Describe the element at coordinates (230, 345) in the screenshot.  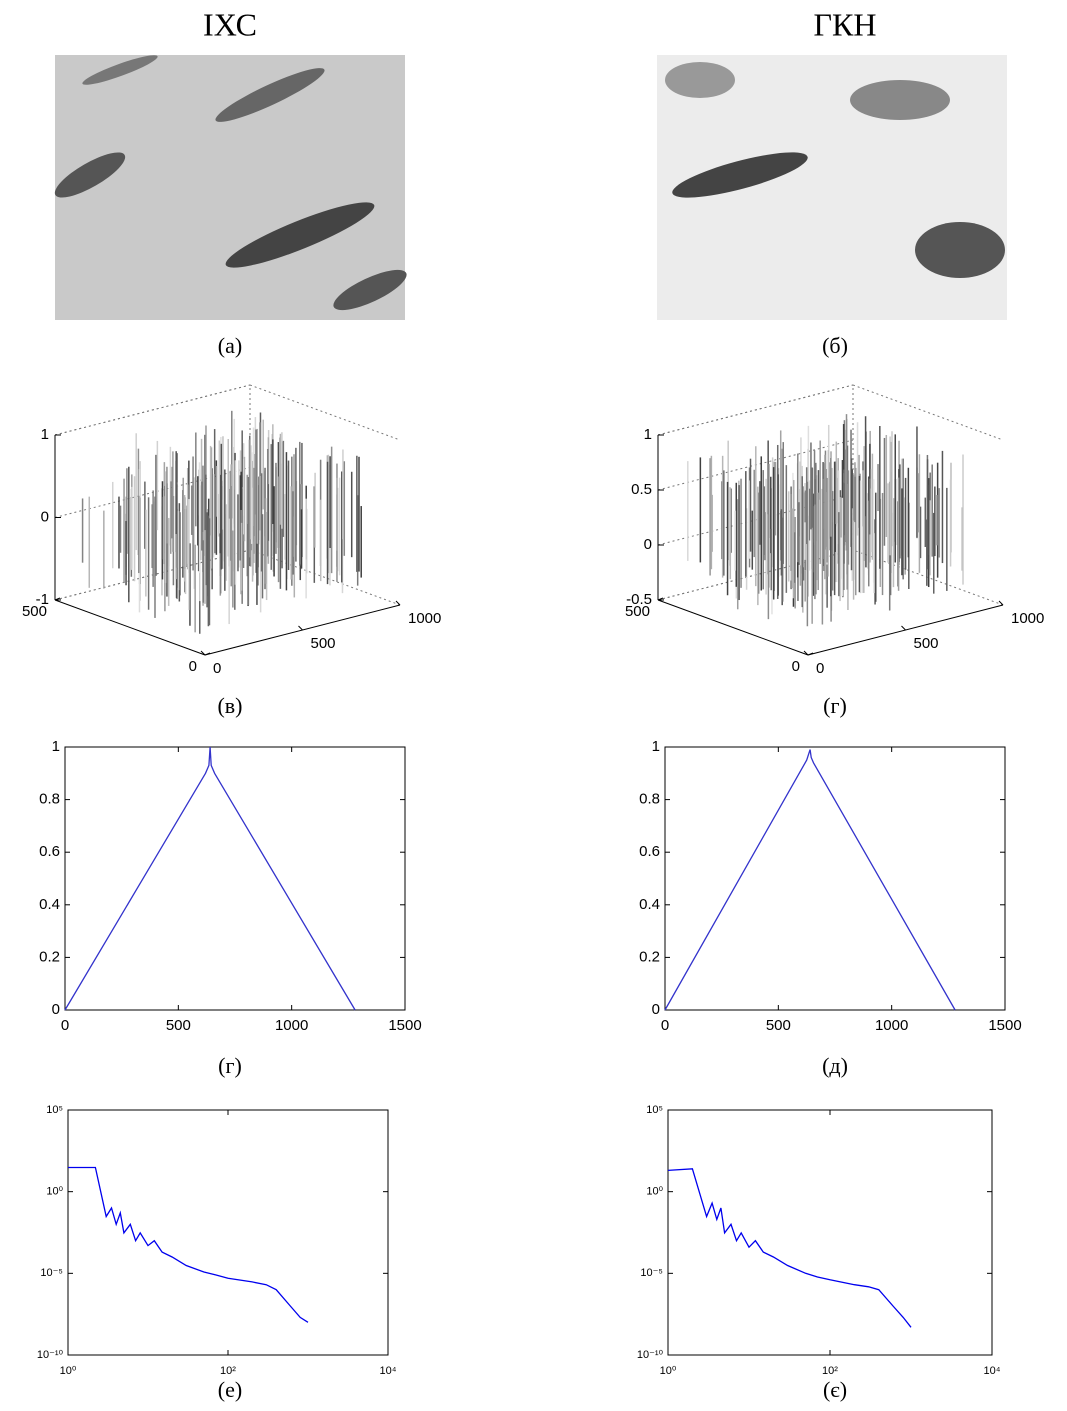
I see `caption: (а)` at that location.